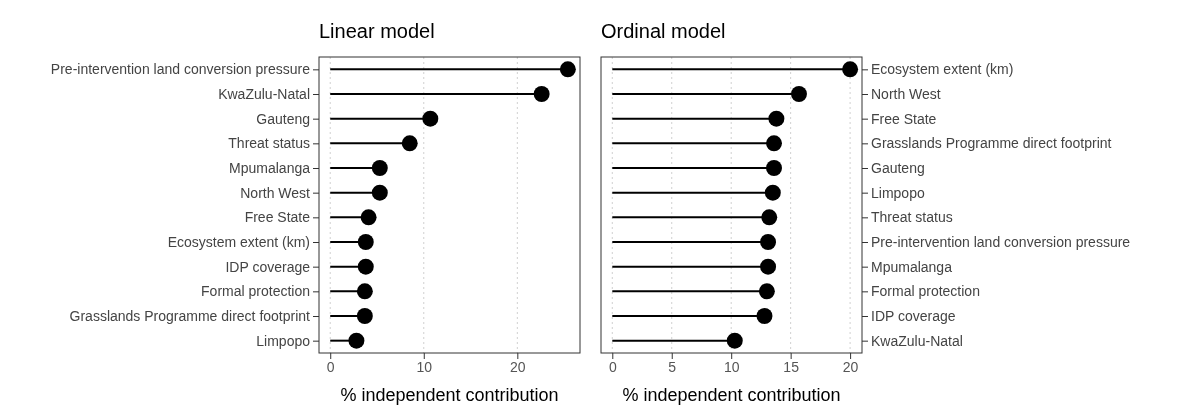  What do you see at coordinates (672, 366) in the screenshot?
I see `x-tick-label: 5` at bounding box center [672, 366].